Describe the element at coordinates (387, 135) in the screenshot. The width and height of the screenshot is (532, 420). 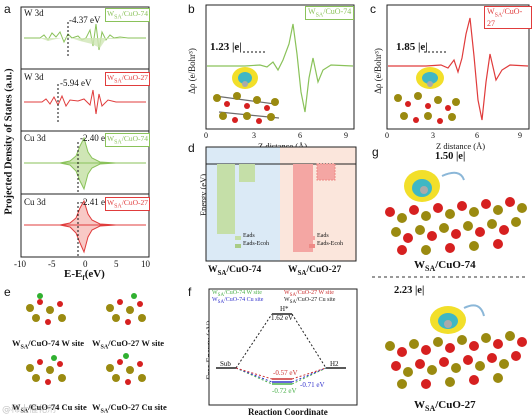
I see `charge-c-xtick: 0` at that location.